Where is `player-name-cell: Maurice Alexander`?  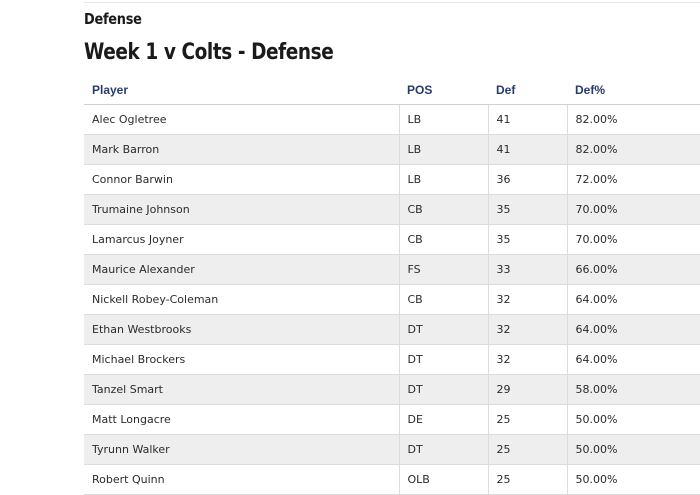
player-name-cell: Maurice Alexander is located at coordinates (241, 269).